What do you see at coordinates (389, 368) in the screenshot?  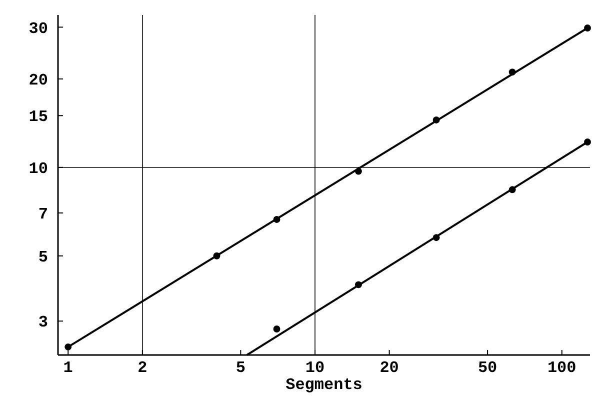 I see `x-tick-label: 20` at bounding box center [389, 368].